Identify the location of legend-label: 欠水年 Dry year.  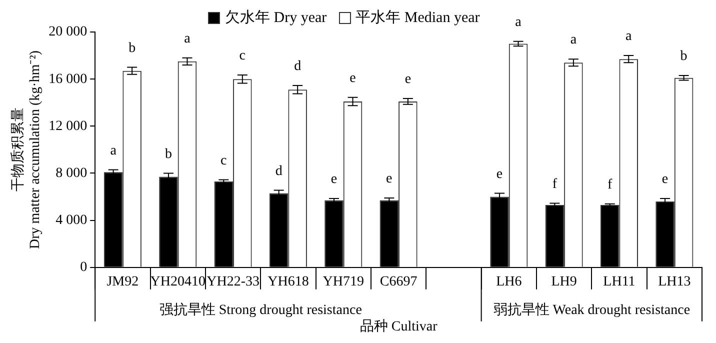
(276, 17).